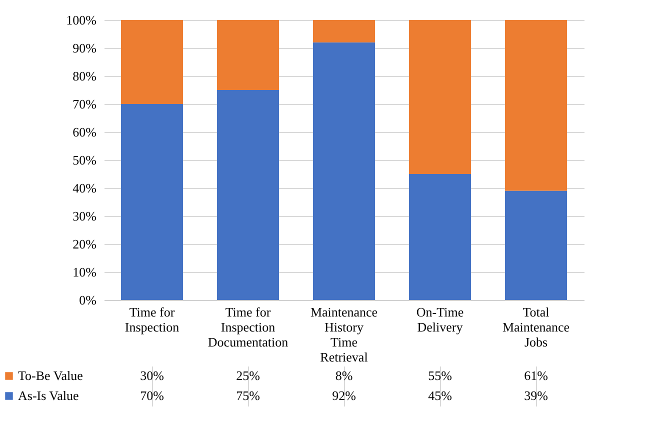  Describe the element at coordinates (84, 48) in the screenshot. I see `y-tick-label: 90%` at that location.